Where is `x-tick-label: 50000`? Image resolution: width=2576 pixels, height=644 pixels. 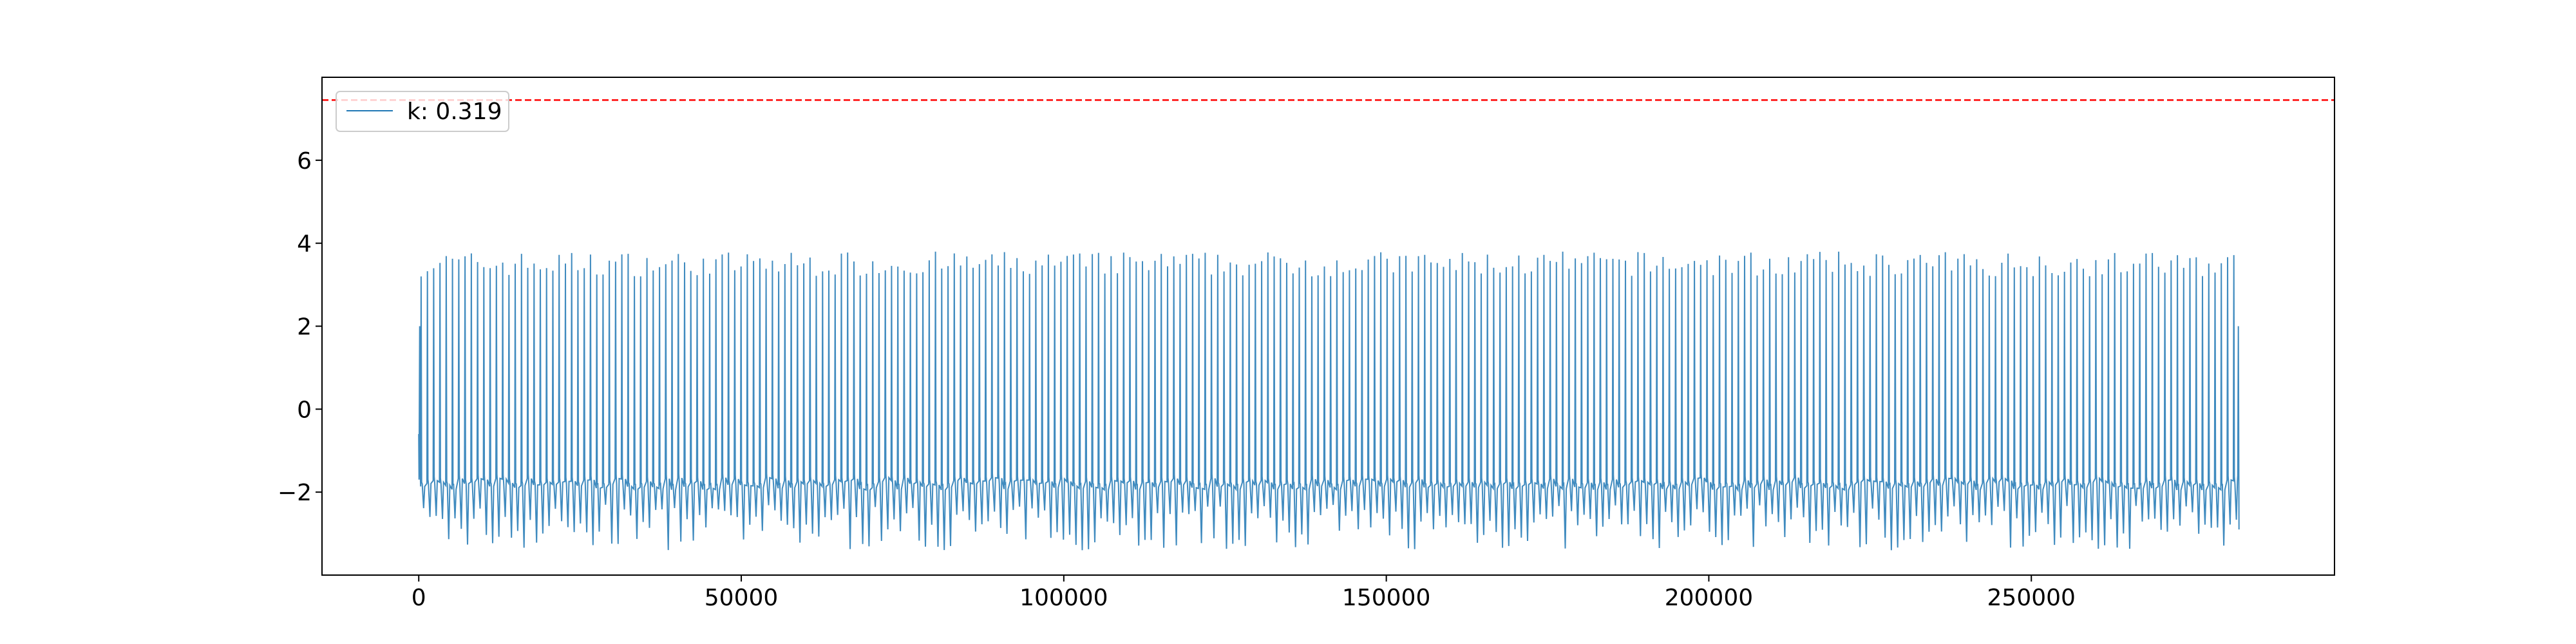
x-tick-label: 50000 is located at coordinates (742, 598).